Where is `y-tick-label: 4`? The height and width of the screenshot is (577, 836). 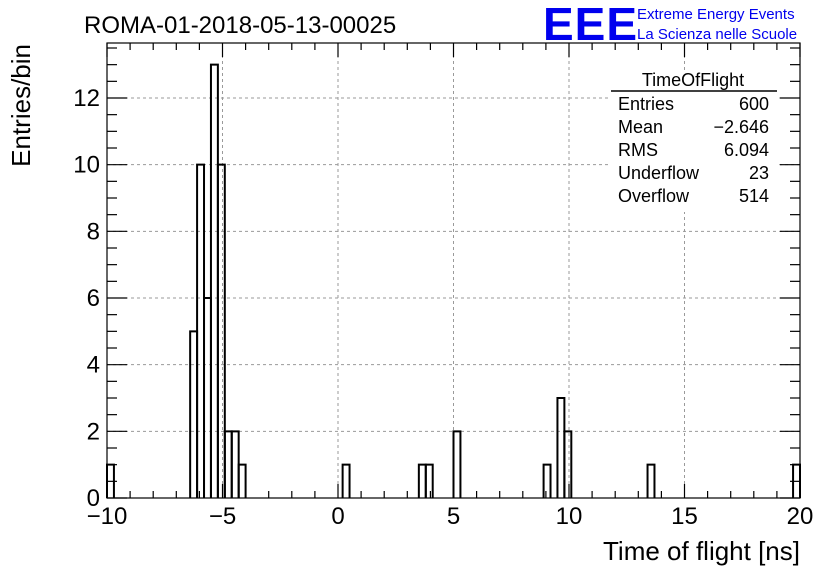
y-tick-label: 4 is located at coordinates (93, 365).